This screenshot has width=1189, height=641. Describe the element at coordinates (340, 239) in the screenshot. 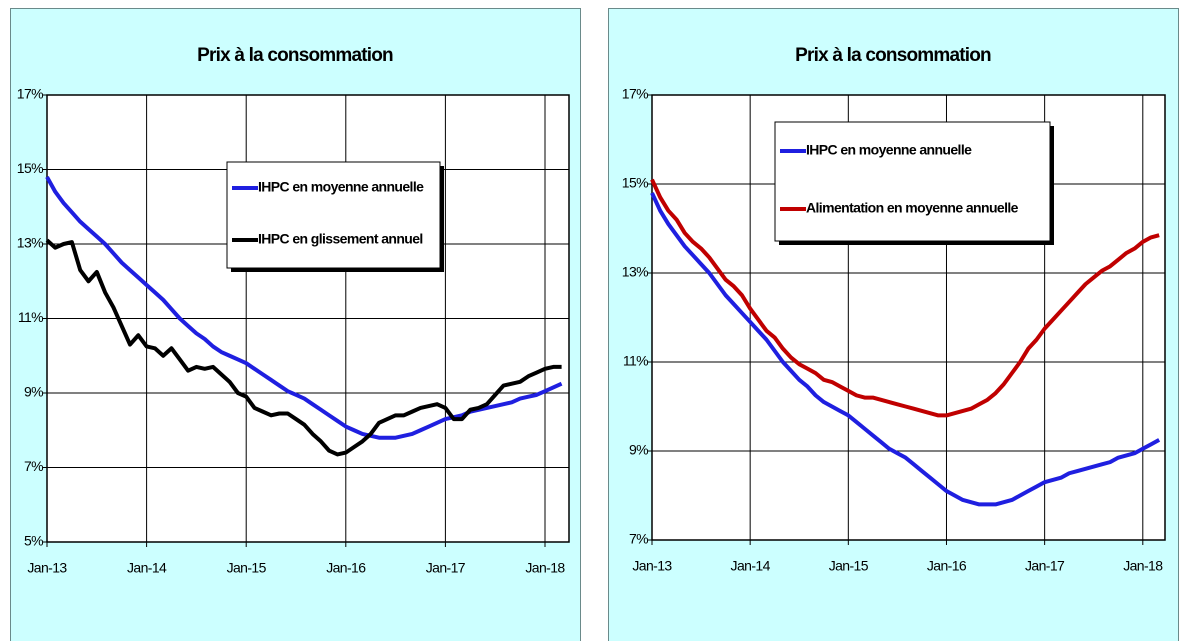

I see `legend-label: IHPC en glissement annuel` at that location.